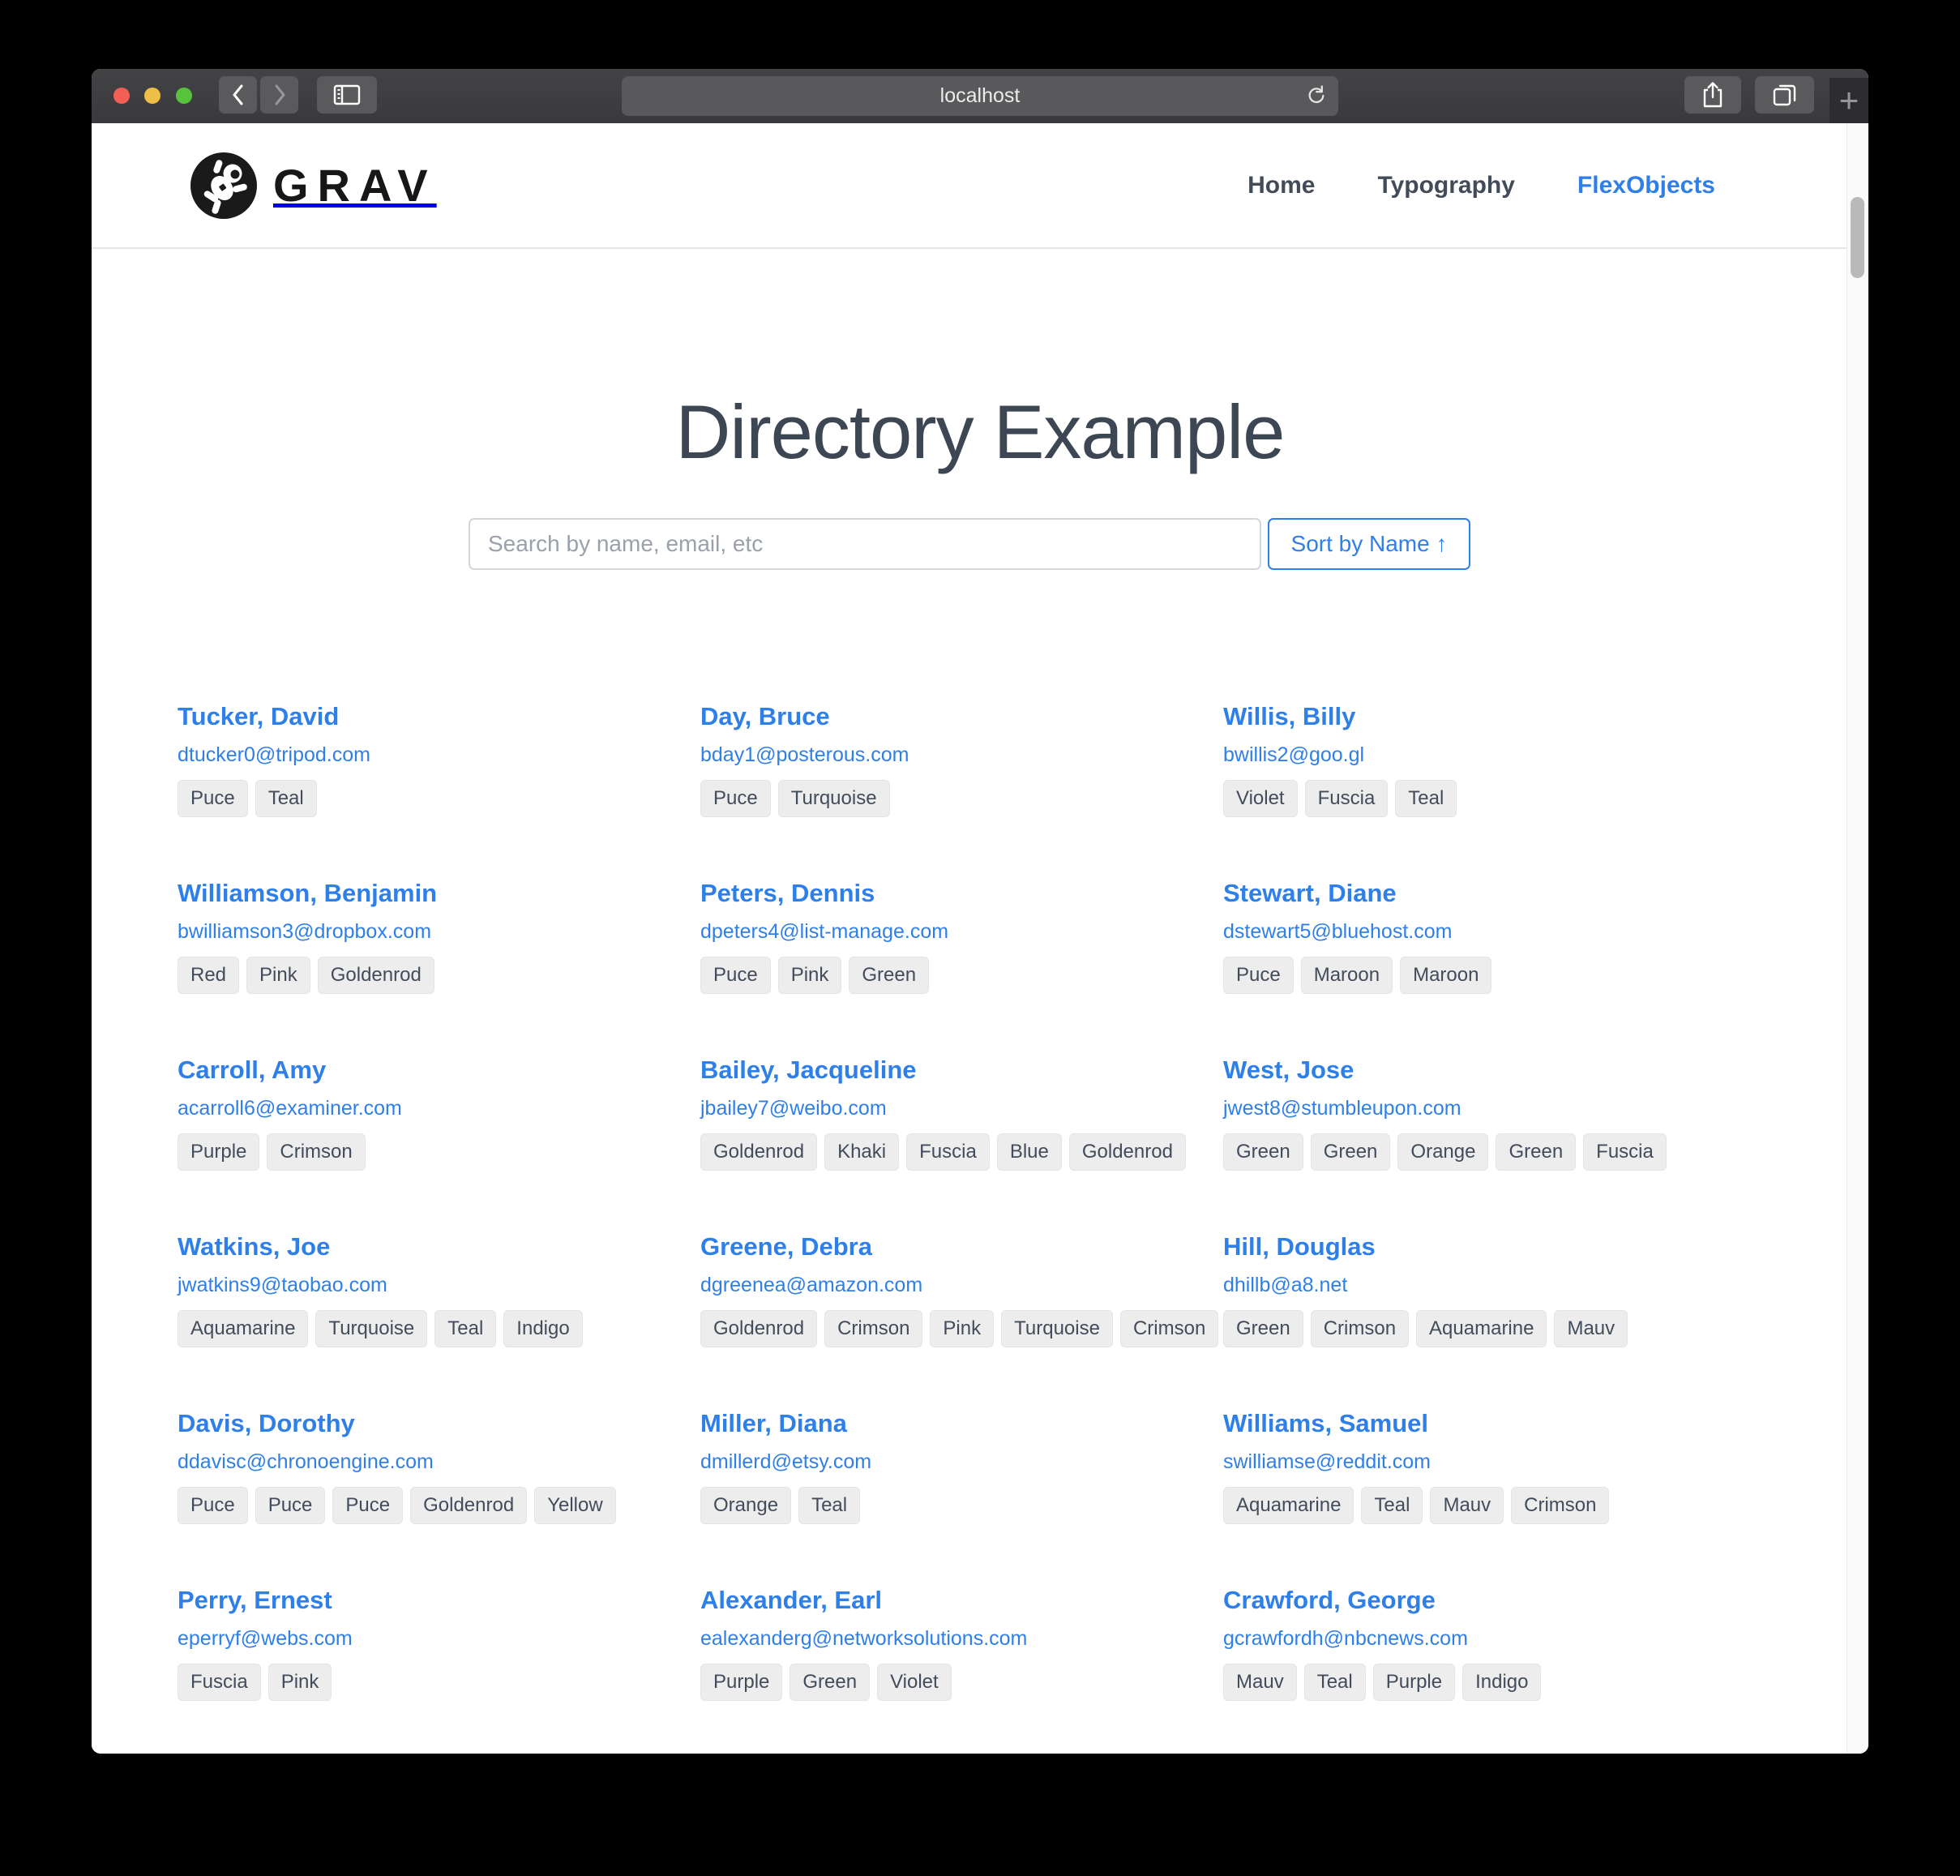 The height and width of the screenshot is (1876, 1960). I want to click on nav-link-flexobjects: FlexObjects, so click(1646, 185).